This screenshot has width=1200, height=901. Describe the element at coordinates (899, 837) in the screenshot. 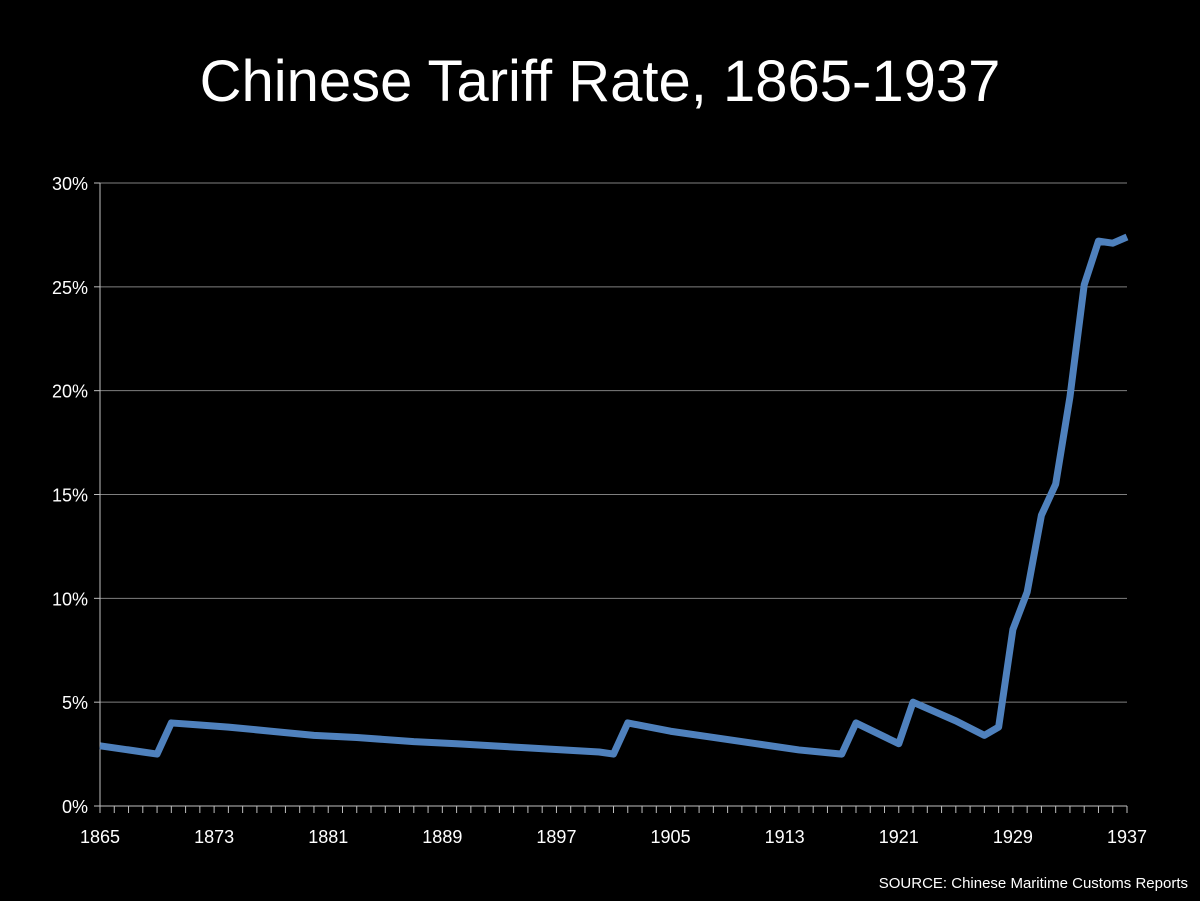

I see `x-tick-label: 1921` at that location.